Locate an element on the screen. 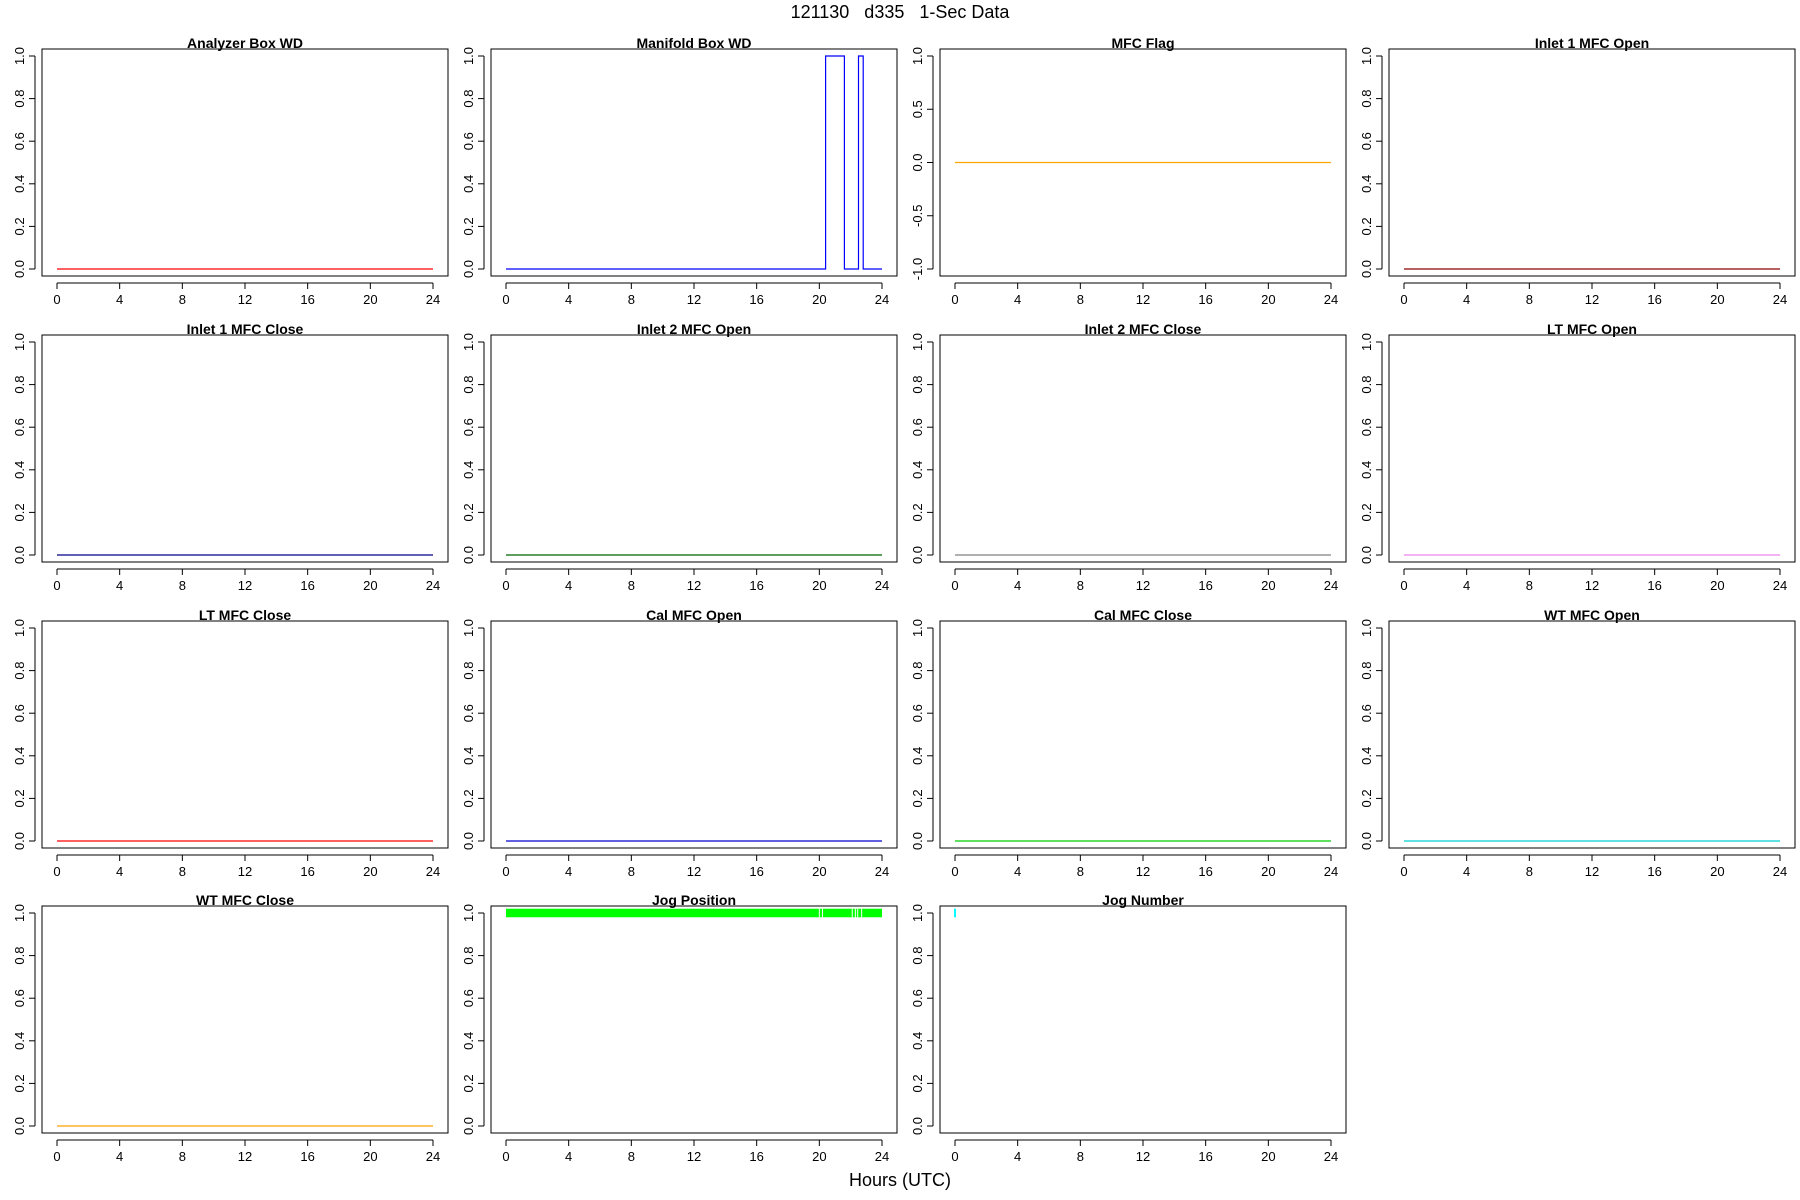 This screenshot has height=1200, width=1800. data-series-line is located at coordinates (694, 162).